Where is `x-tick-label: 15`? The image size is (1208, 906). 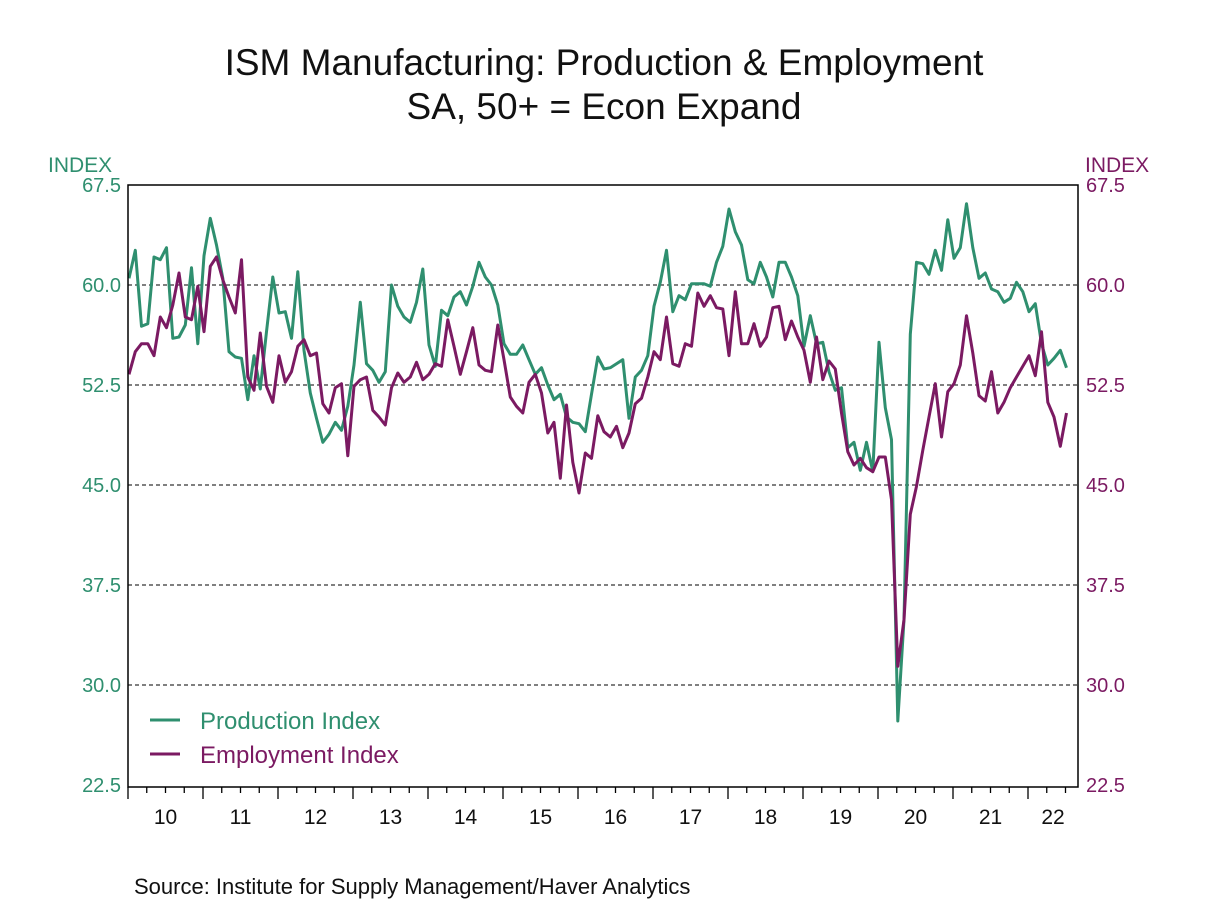
x-tick-label: 15 is located at coordinates (540, 817).